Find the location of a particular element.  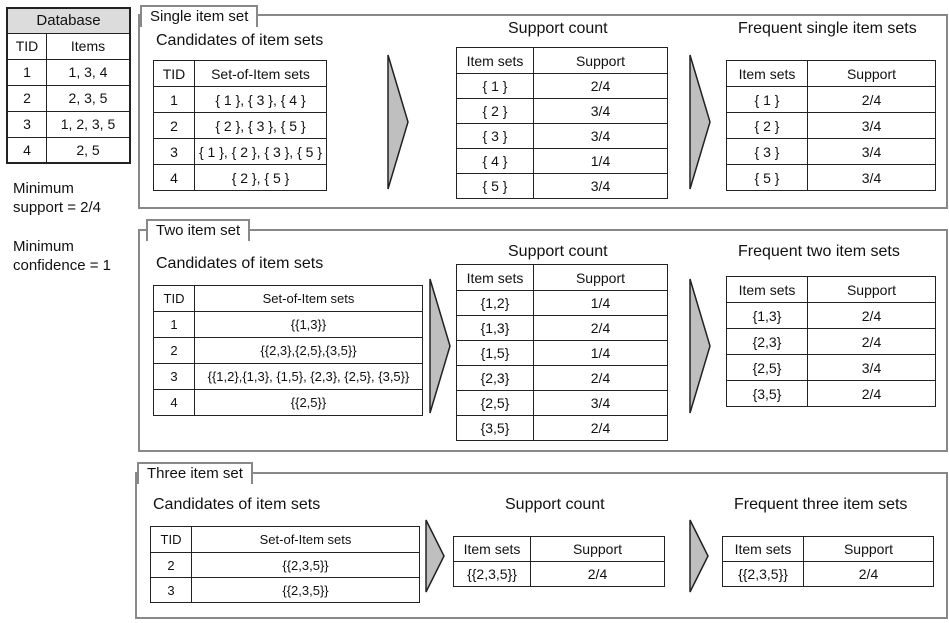

sup-cell: {{2,3,5}} is located at coordinates (492, 574).